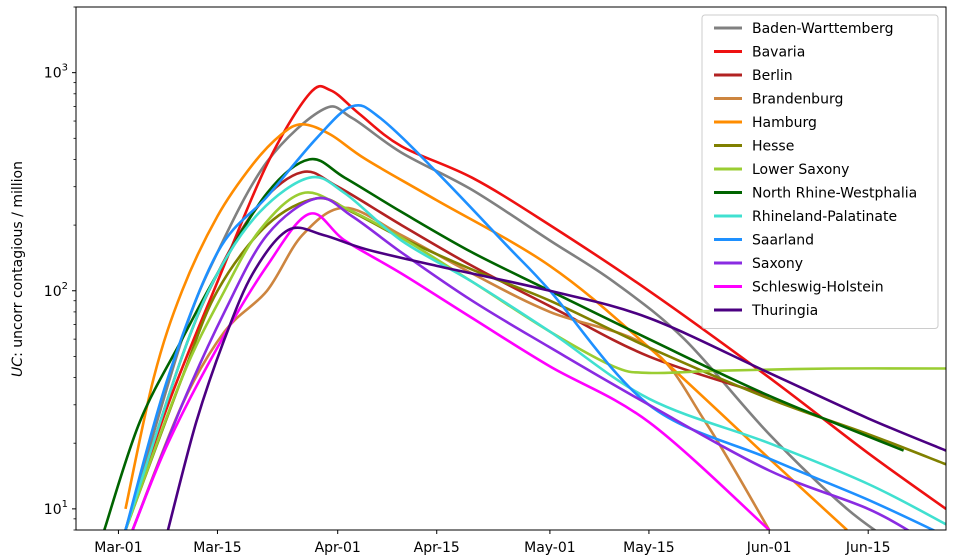  Describe the element at coordinates (769, 548) in the screenshot. I see `x-tick-label-7: Jun-01` at that location.